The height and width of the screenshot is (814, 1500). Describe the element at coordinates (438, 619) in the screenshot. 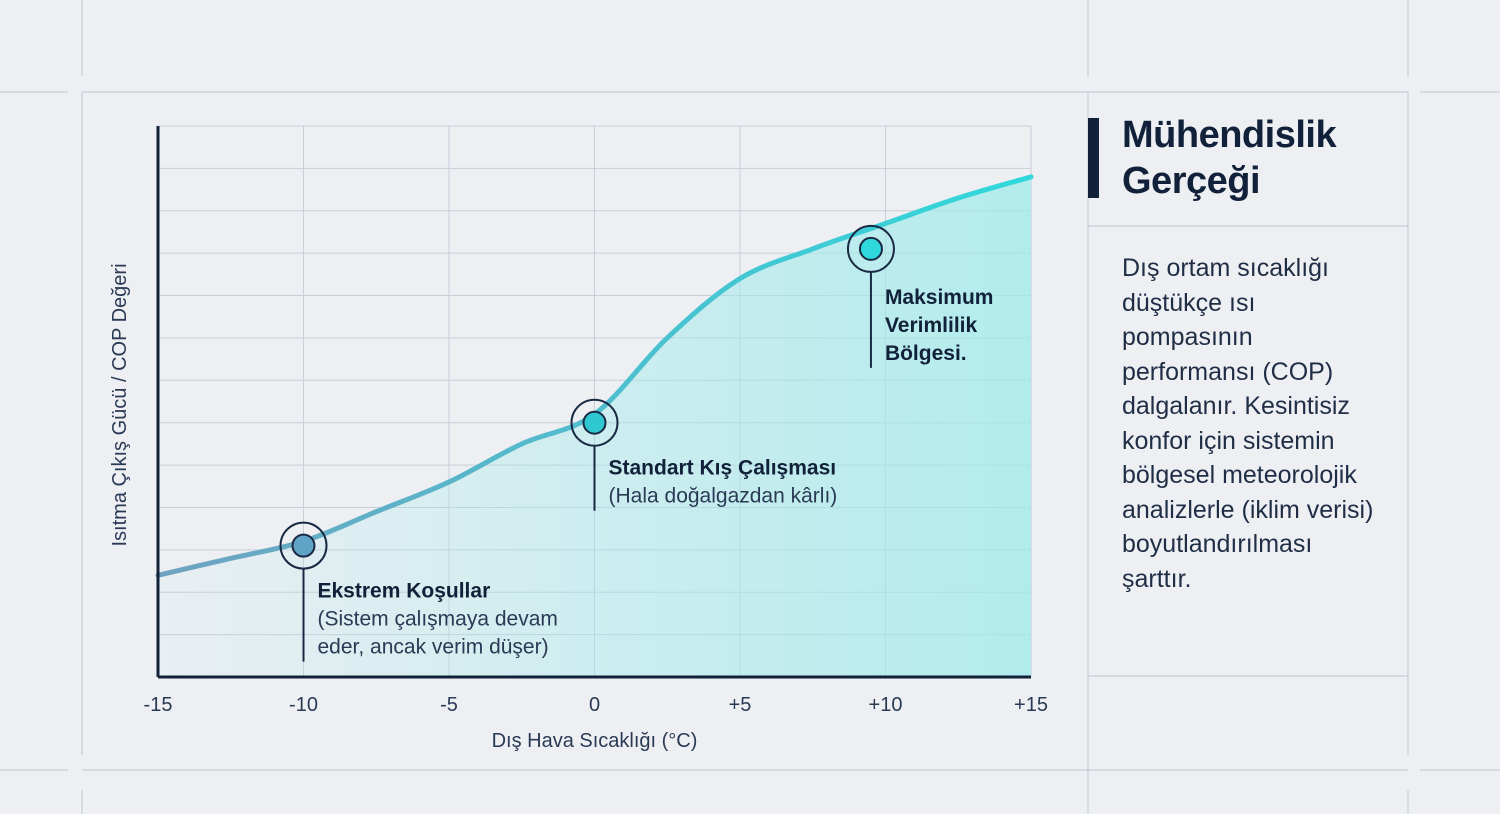

I see `annotation-text-line: (Sistem çalışmaya devam` at that location.